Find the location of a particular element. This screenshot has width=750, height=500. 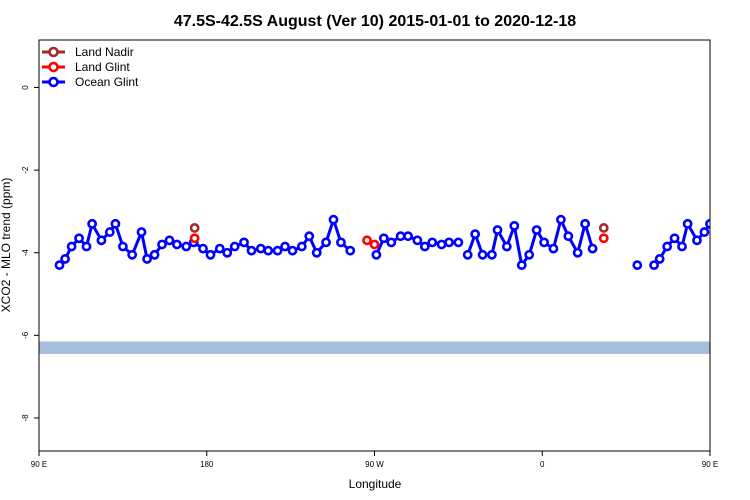

series-ocean-glint is located at coordinates (386, 242).